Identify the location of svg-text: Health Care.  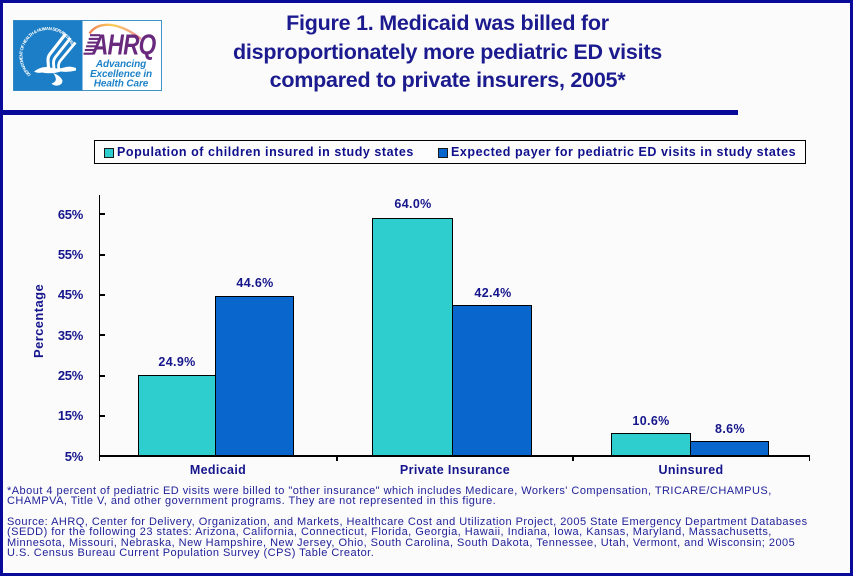
(121, 84).